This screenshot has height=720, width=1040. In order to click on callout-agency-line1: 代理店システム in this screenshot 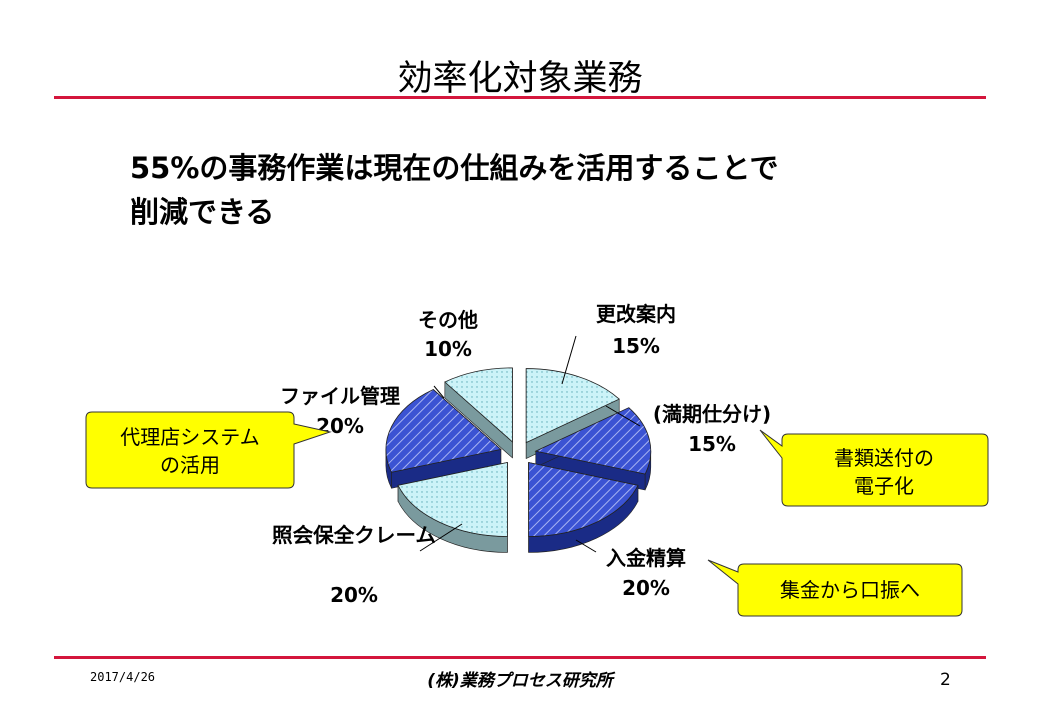, I will do `click(189, 437)`.